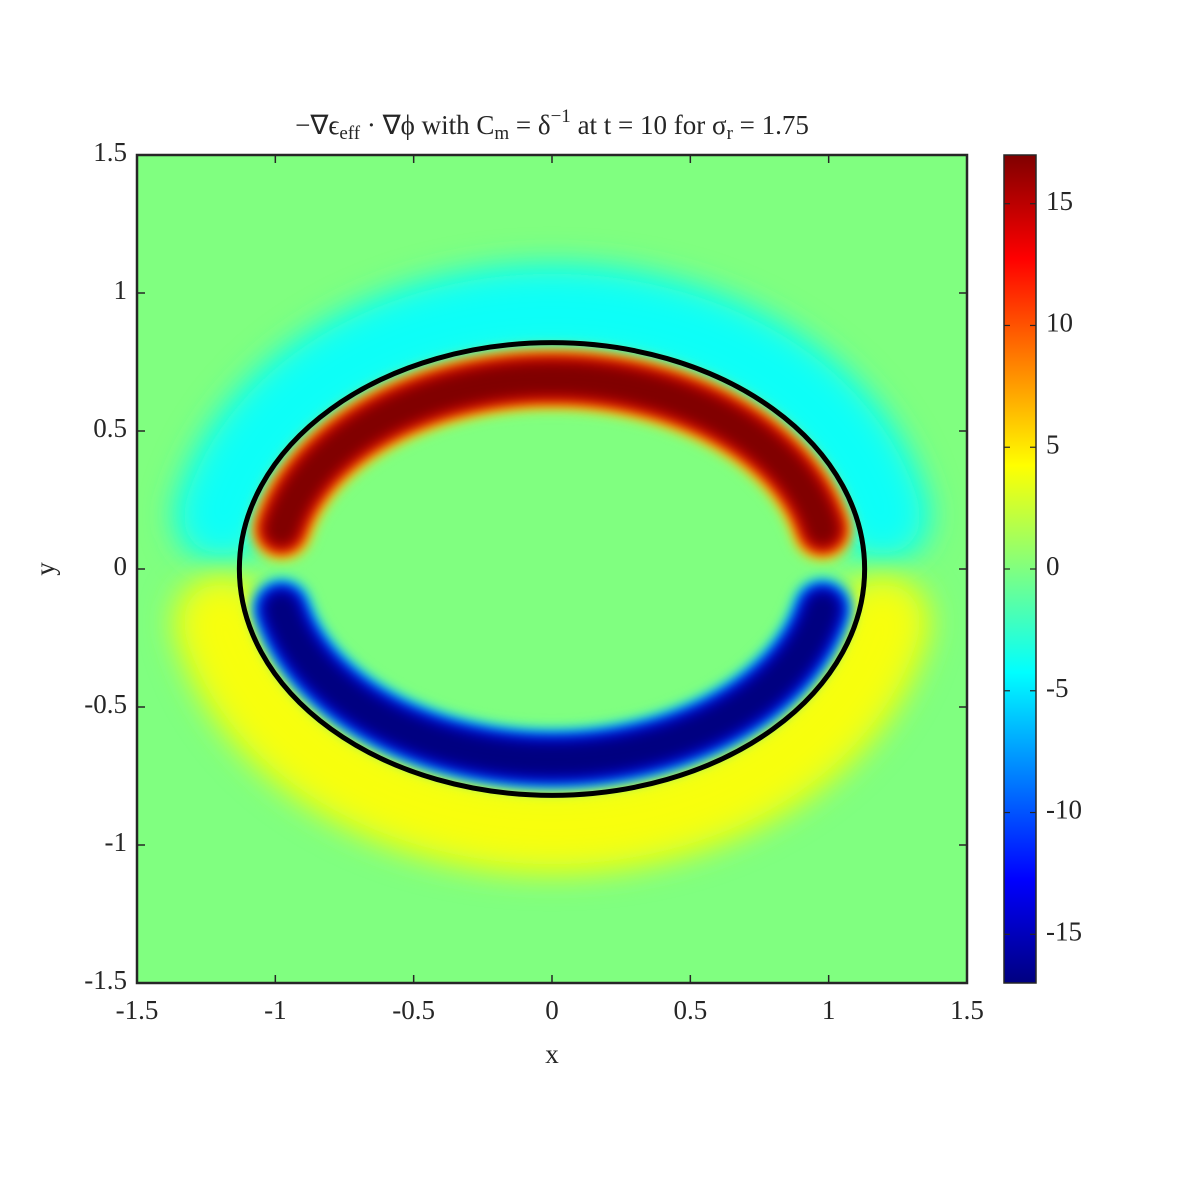 The width and height of the screenshot is (1181, 1181). What do you see at coordinates (105, 704) in the screenshot?
I see `y-tick-label: -0.5` at bounding box center [105, 704].